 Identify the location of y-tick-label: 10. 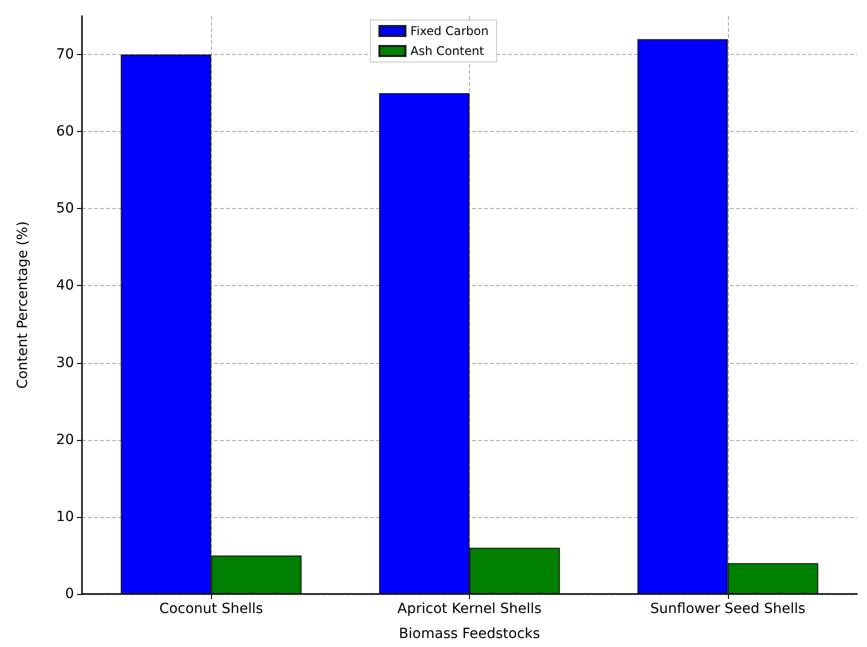
(65, 516).